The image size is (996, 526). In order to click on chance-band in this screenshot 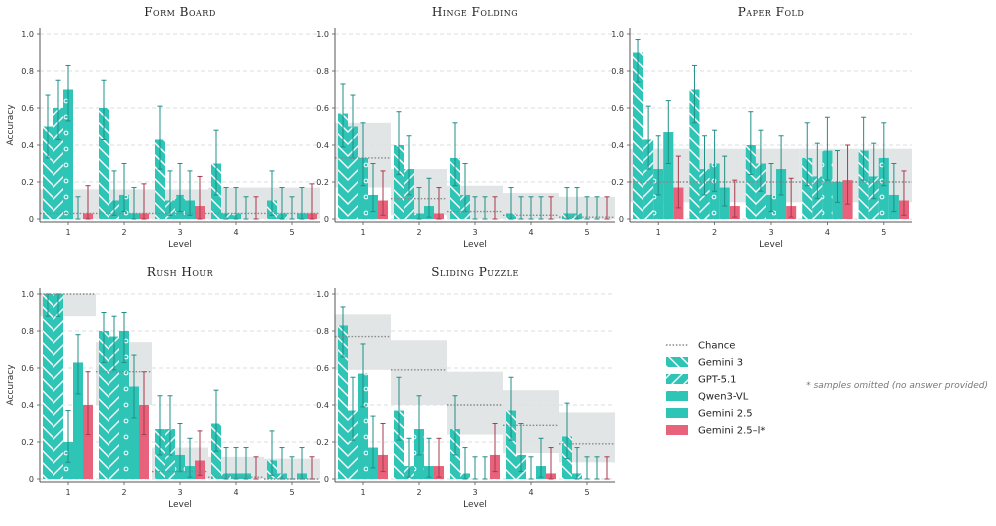, I will do `click(475, 403)`.